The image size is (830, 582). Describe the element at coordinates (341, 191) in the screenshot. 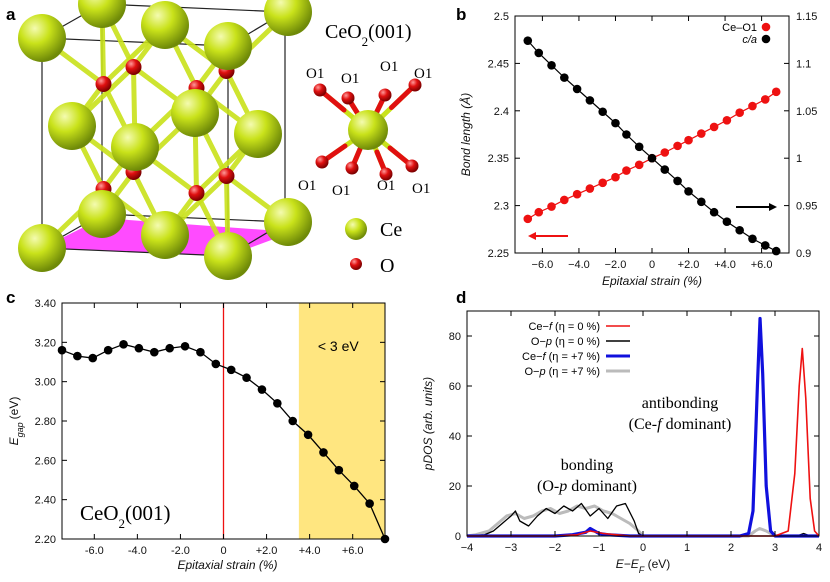

I see `o1-label: O1` at that location.